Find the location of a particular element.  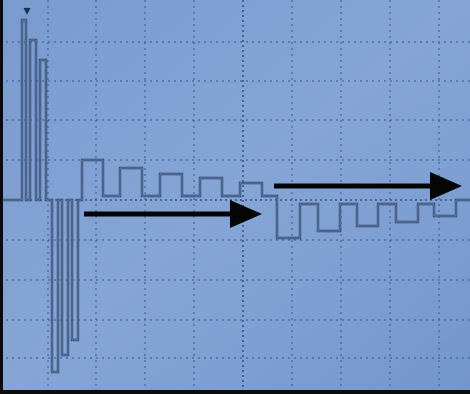

trigger-marker-icon: ▾ is located at coordinates (26, 11).